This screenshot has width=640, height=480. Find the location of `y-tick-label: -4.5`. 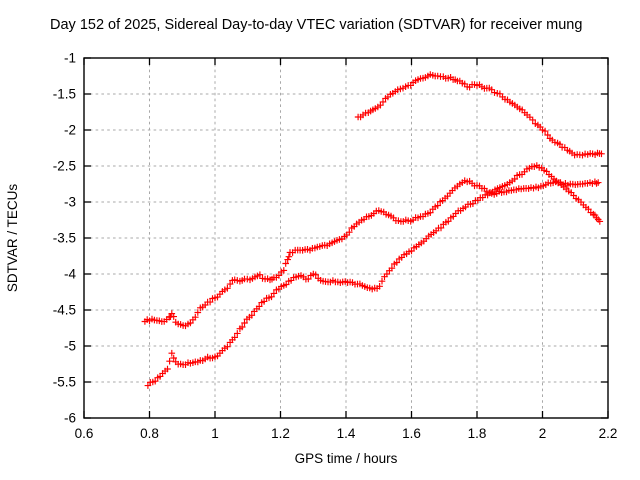

y-tick-label: -4.5 is located at coordinates (64, 310).